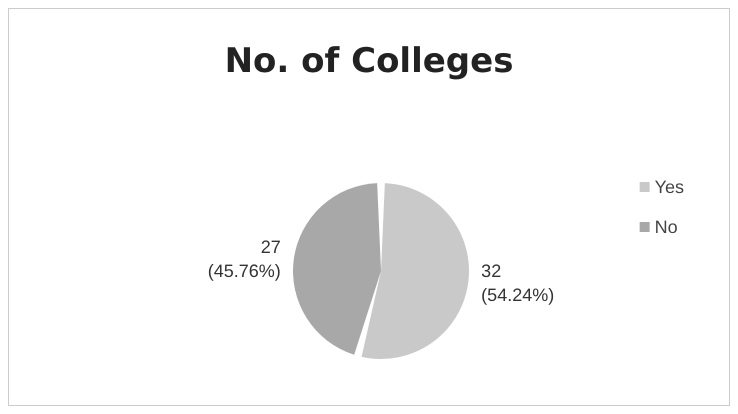  What do you see at coordinates (517, 283) in the screenshot?
I see `data-label: 32 (54.24%)` at bounding box center [517, 283].